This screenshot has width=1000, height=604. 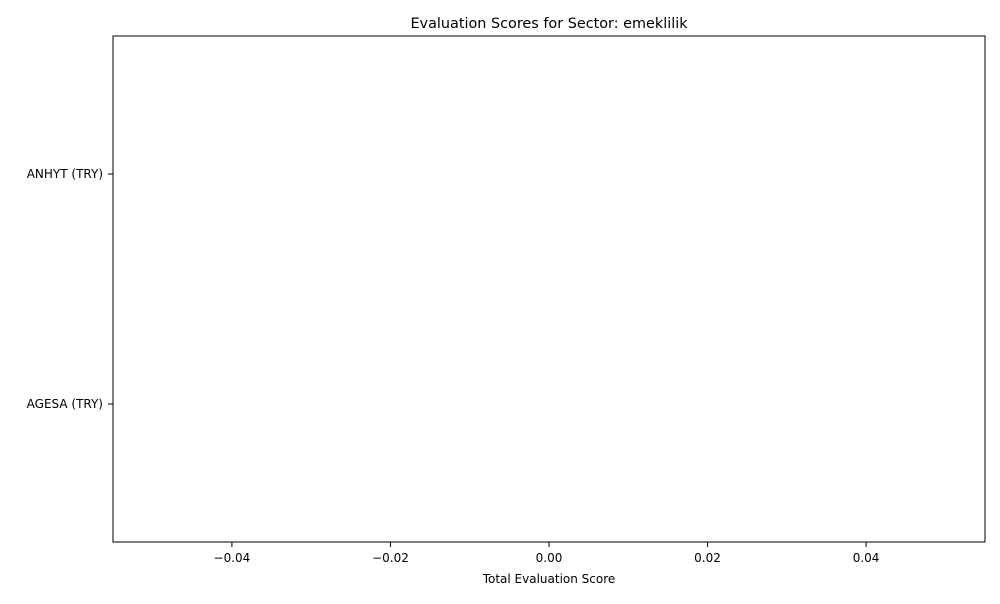 What do you see at coordinates (549, 24) in the screenshot?
I see `chart-title: Evaluation Scores for Sector: emeklilik` at bounding box center [549, 24].